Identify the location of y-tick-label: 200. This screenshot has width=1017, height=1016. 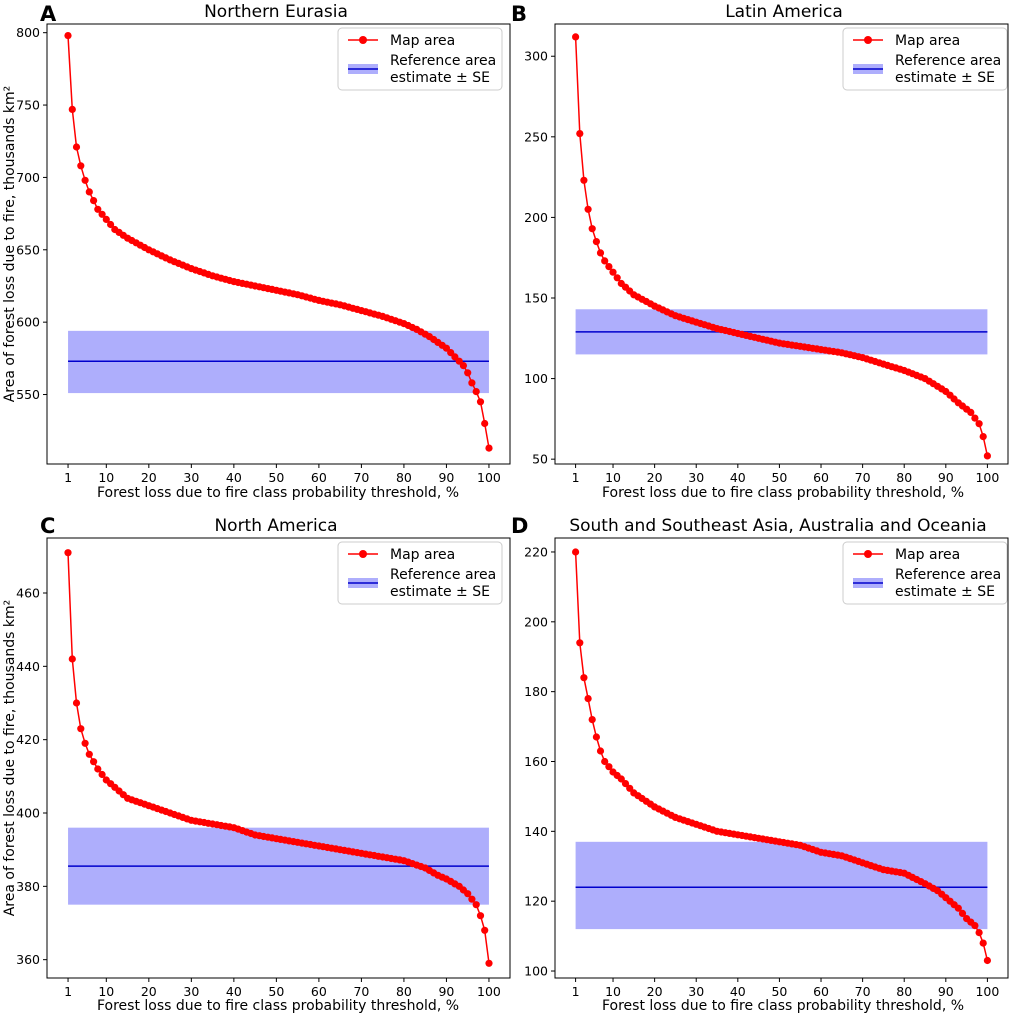
(536, 217).